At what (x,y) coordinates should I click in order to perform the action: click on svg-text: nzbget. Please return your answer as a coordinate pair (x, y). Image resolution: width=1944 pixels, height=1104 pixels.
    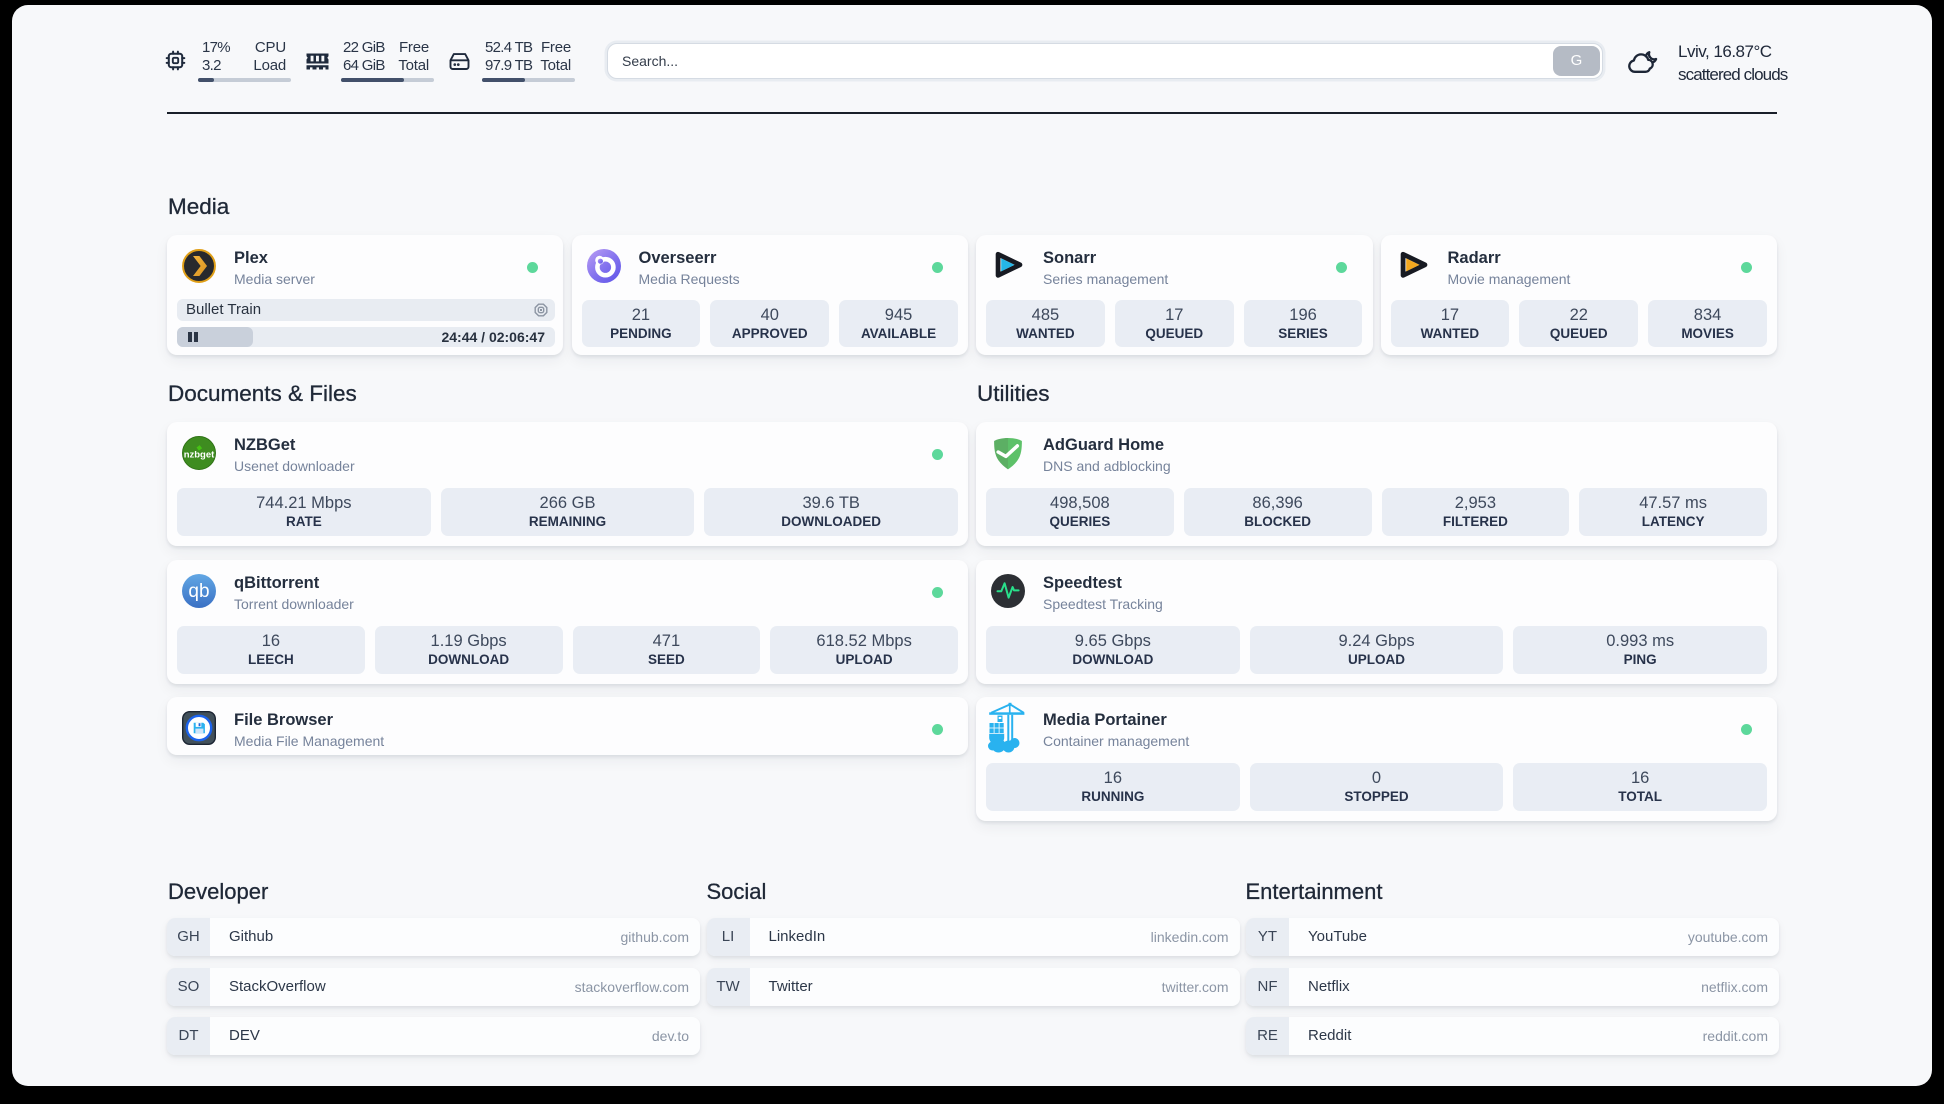
    Looking at the image, I should click on (199, 455).